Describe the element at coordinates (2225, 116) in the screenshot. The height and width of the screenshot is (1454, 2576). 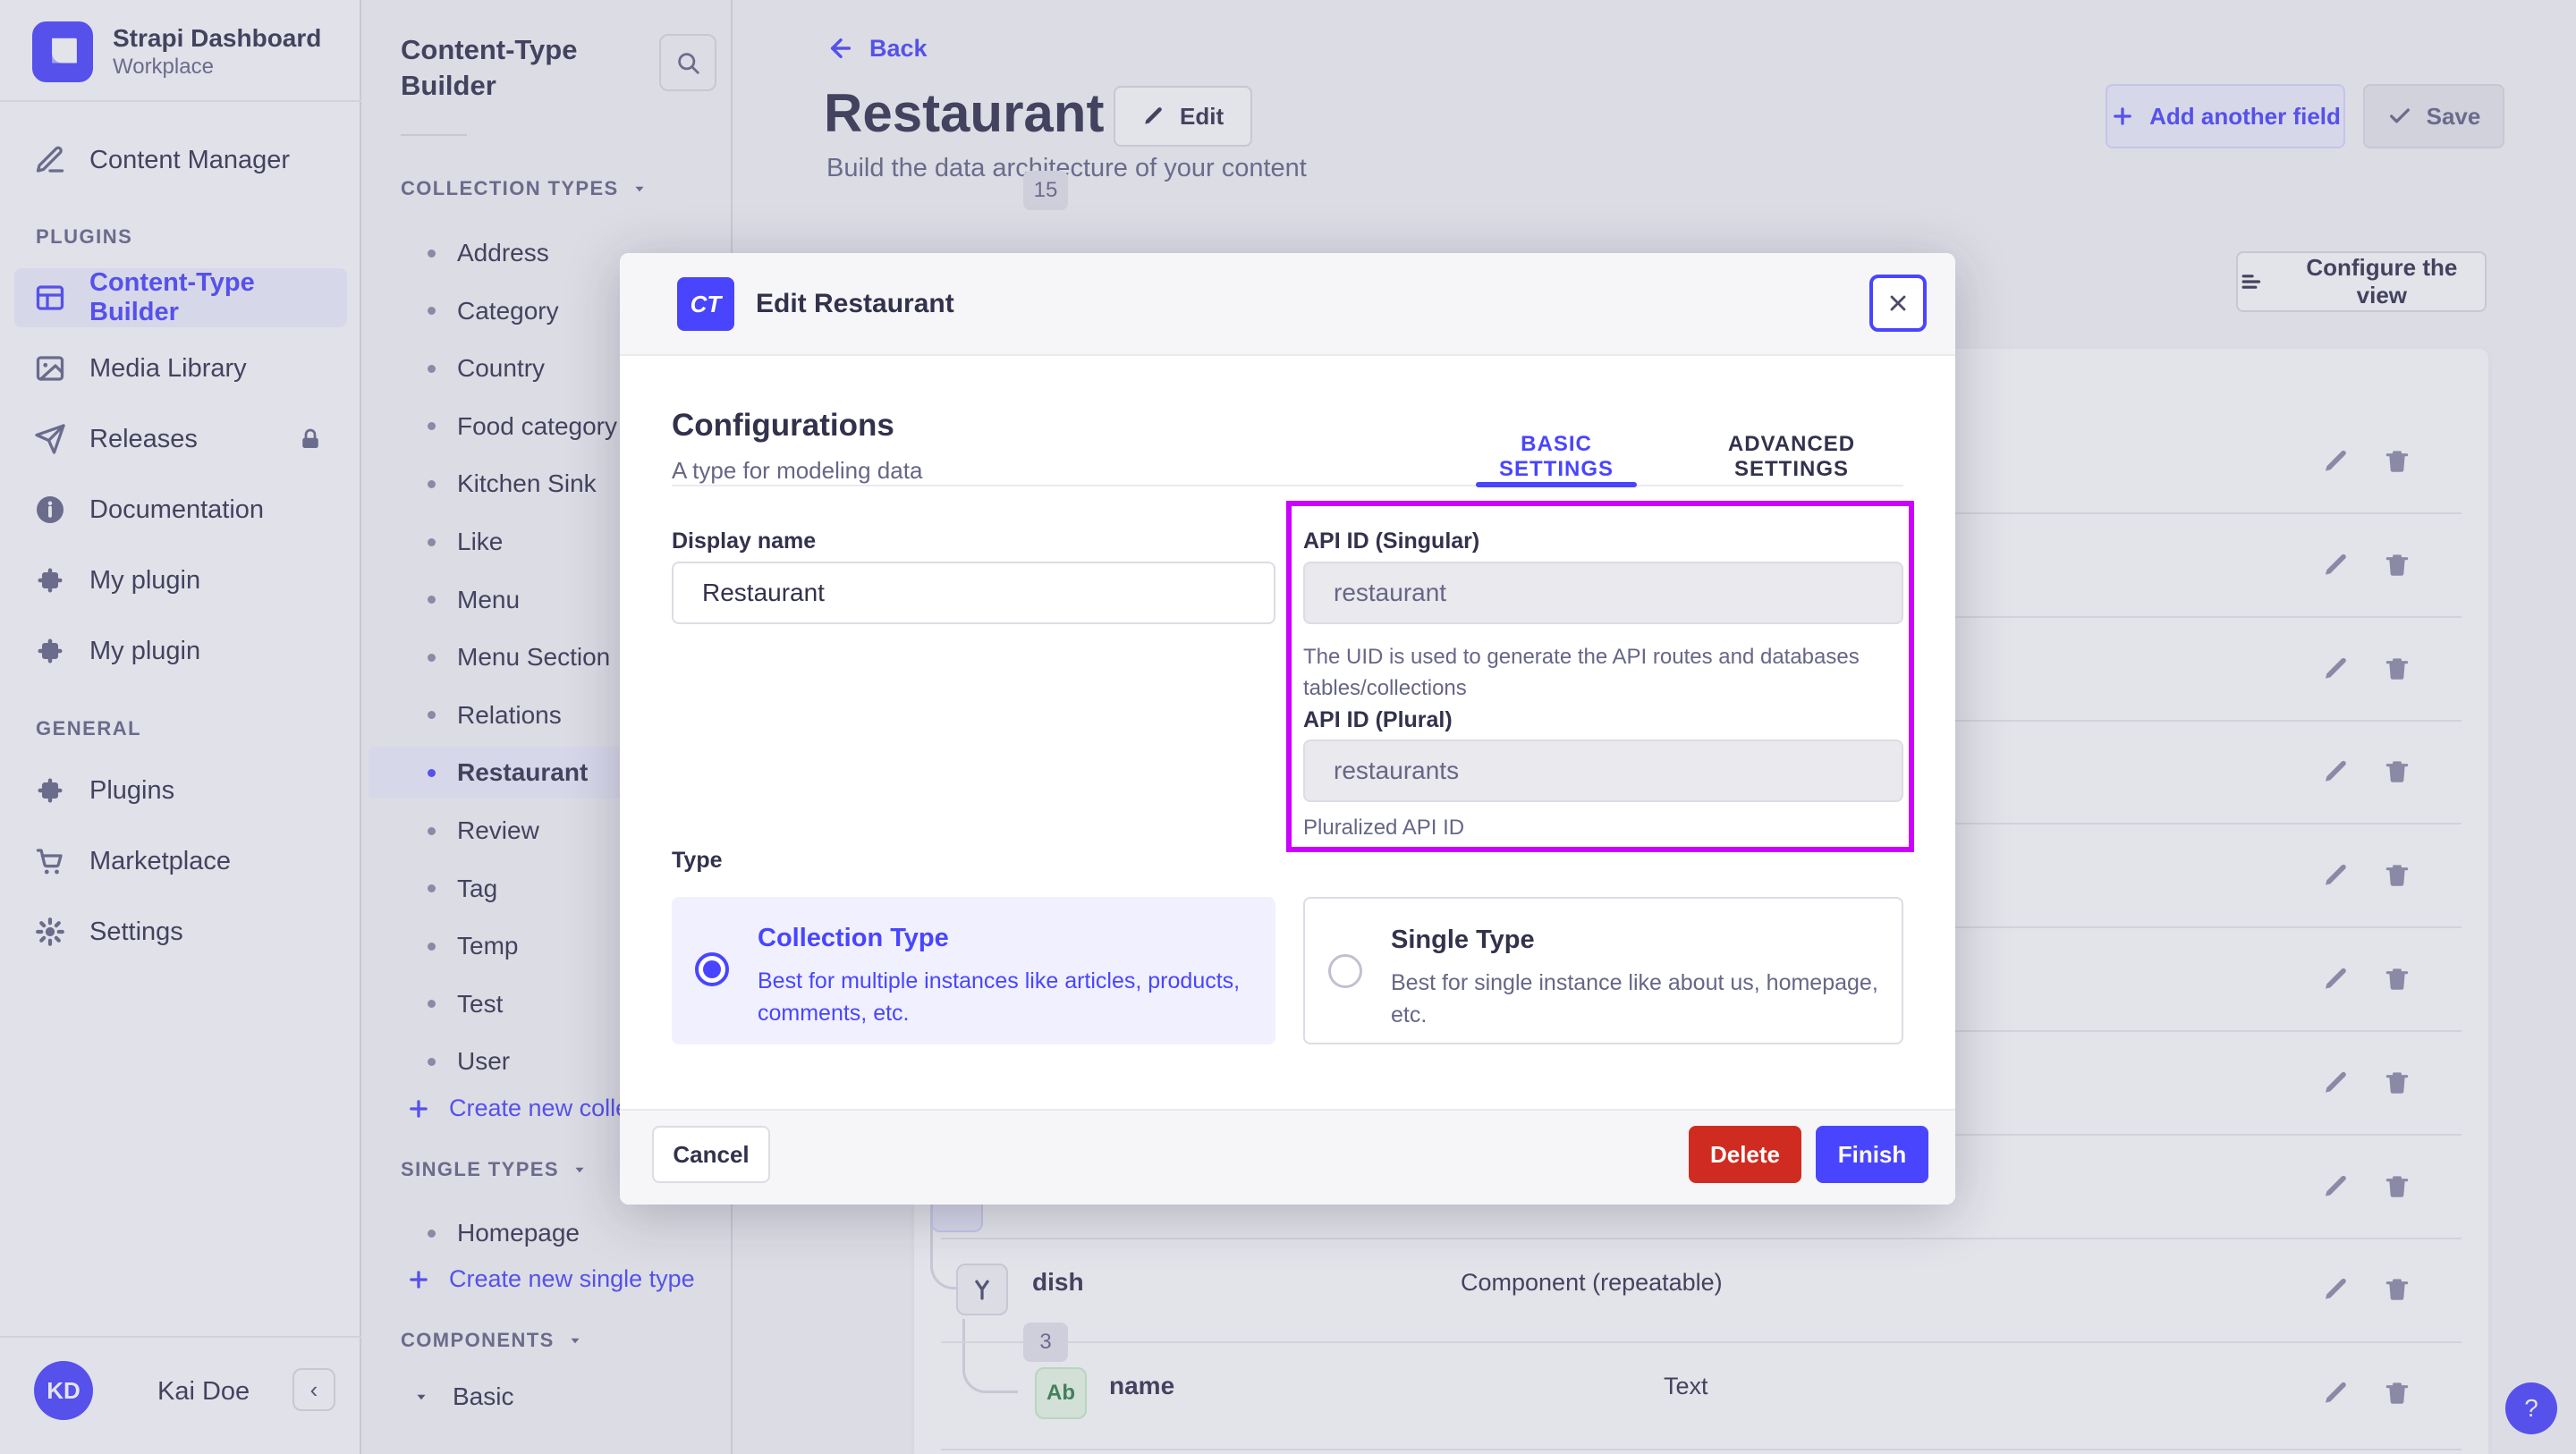
I see `add-another-field-button: Add another field` at that location.